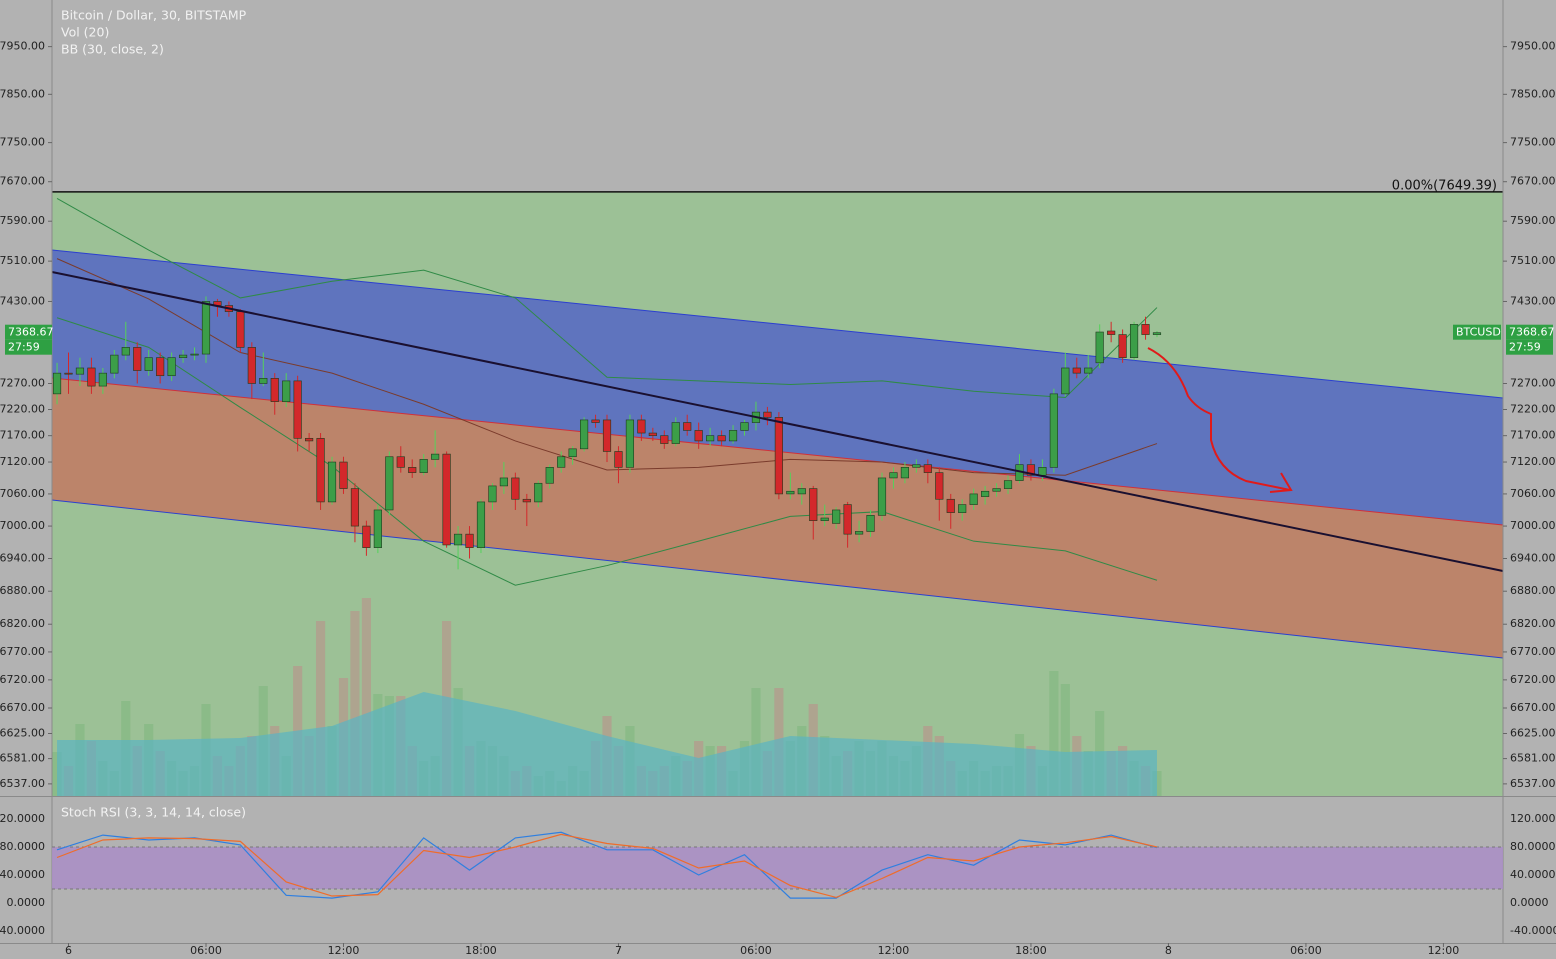  I want to click on x-tick-label: 7, so click(618, 950).